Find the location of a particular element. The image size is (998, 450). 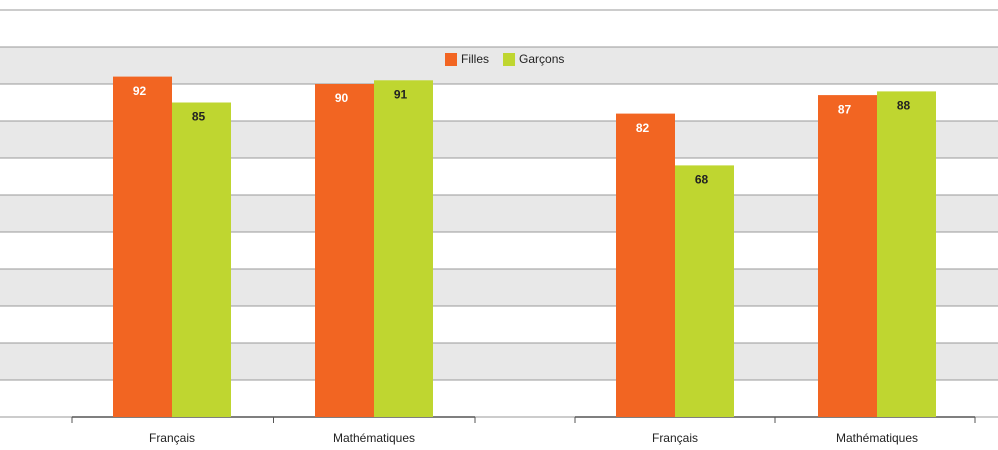

data-label: 90 is located at coordinates (342, 98).